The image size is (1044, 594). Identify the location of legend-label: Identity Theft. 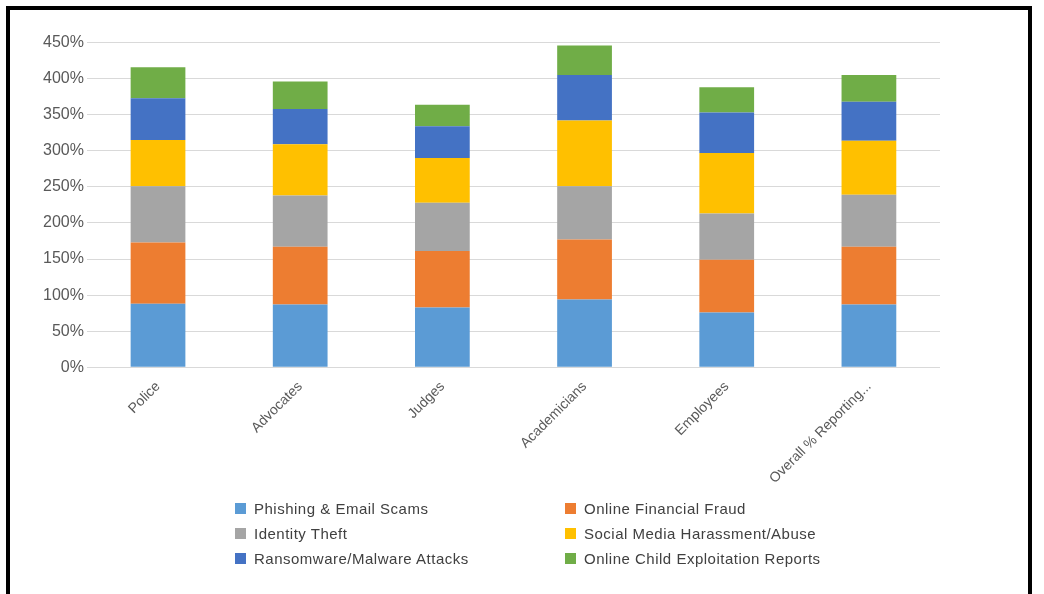
(301, 533).